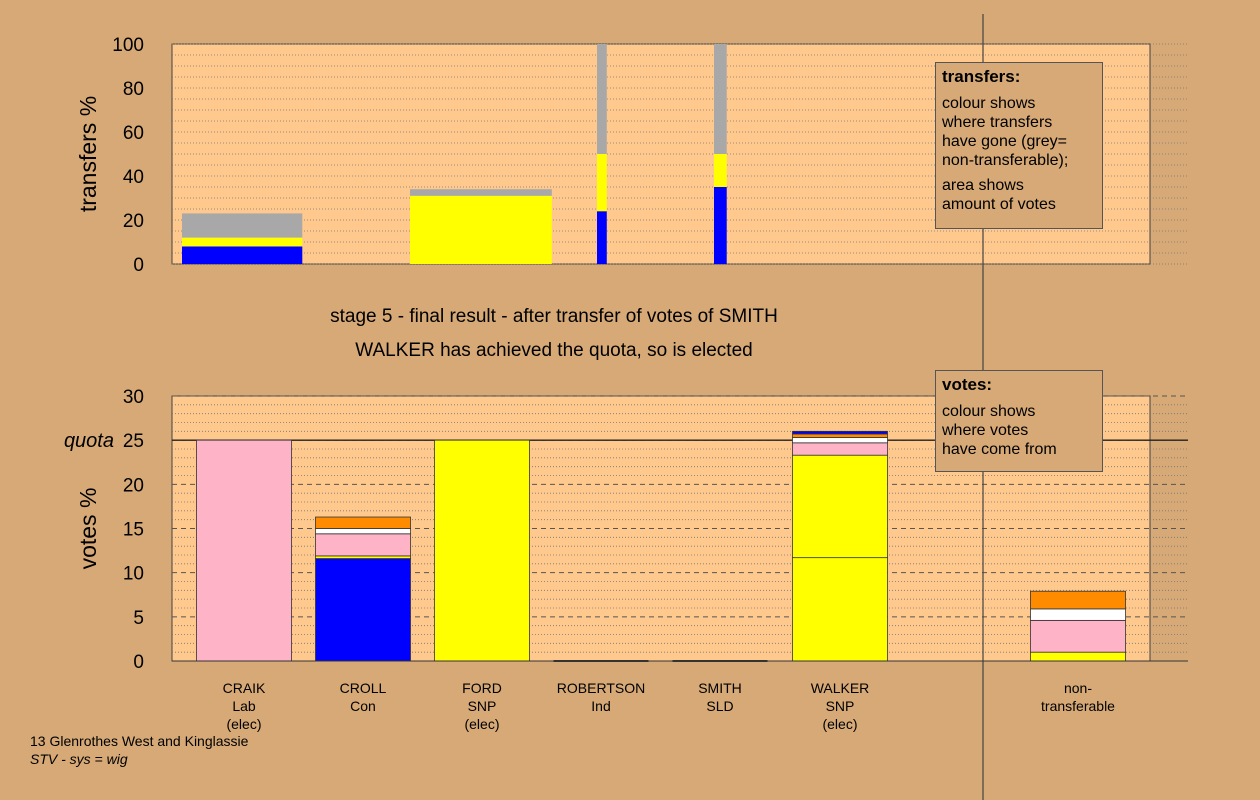 The width and height of the screenshot is (1260, 800). What do you see at coordinates (719, 706) in the screenshot?
I see `candidate-label: SLD` at bounding box center [719, 706].